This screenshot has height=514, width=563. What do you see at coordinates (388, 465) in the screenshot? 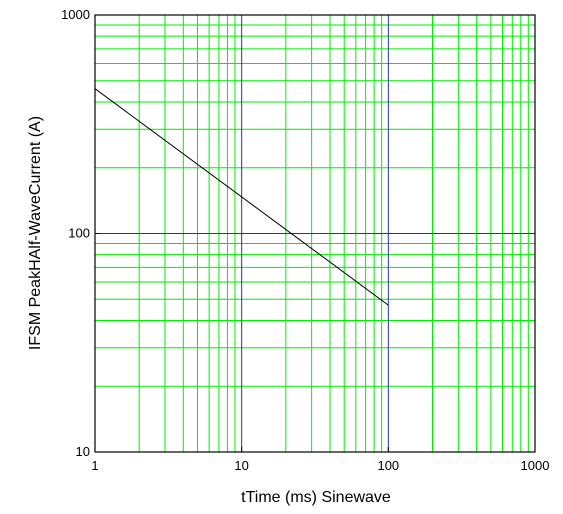
I see `x-tick-label: 100` at bounding box center [388, 465].